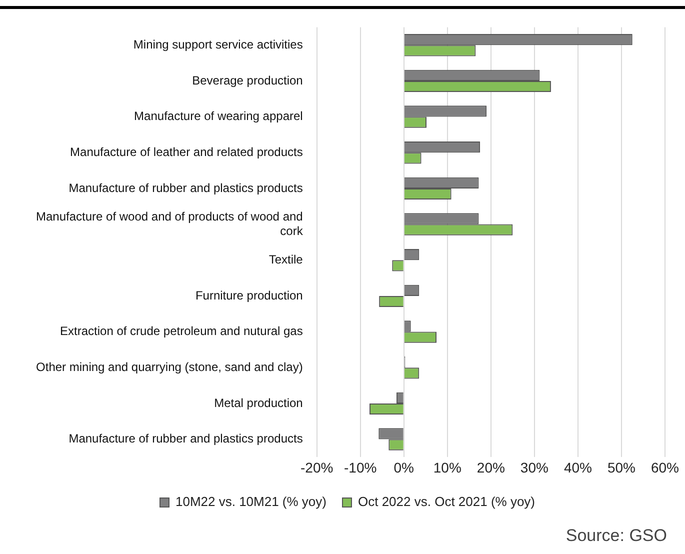  I want to click on y-tick-label: Metal production, so click(258, 403).